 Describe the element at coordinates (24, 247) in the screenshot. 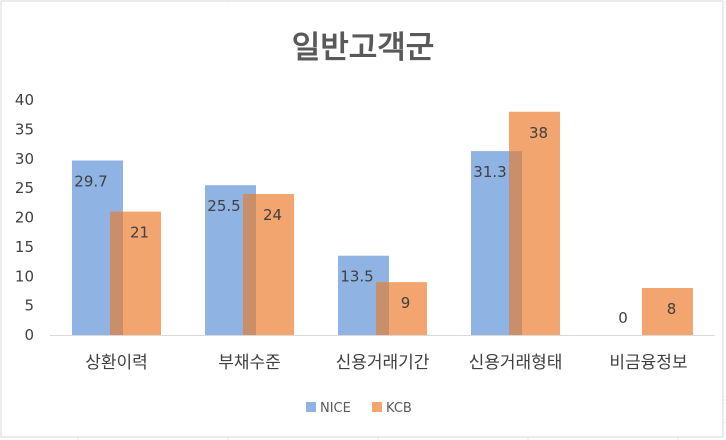

I see `y-tick-label: 15` at that location.